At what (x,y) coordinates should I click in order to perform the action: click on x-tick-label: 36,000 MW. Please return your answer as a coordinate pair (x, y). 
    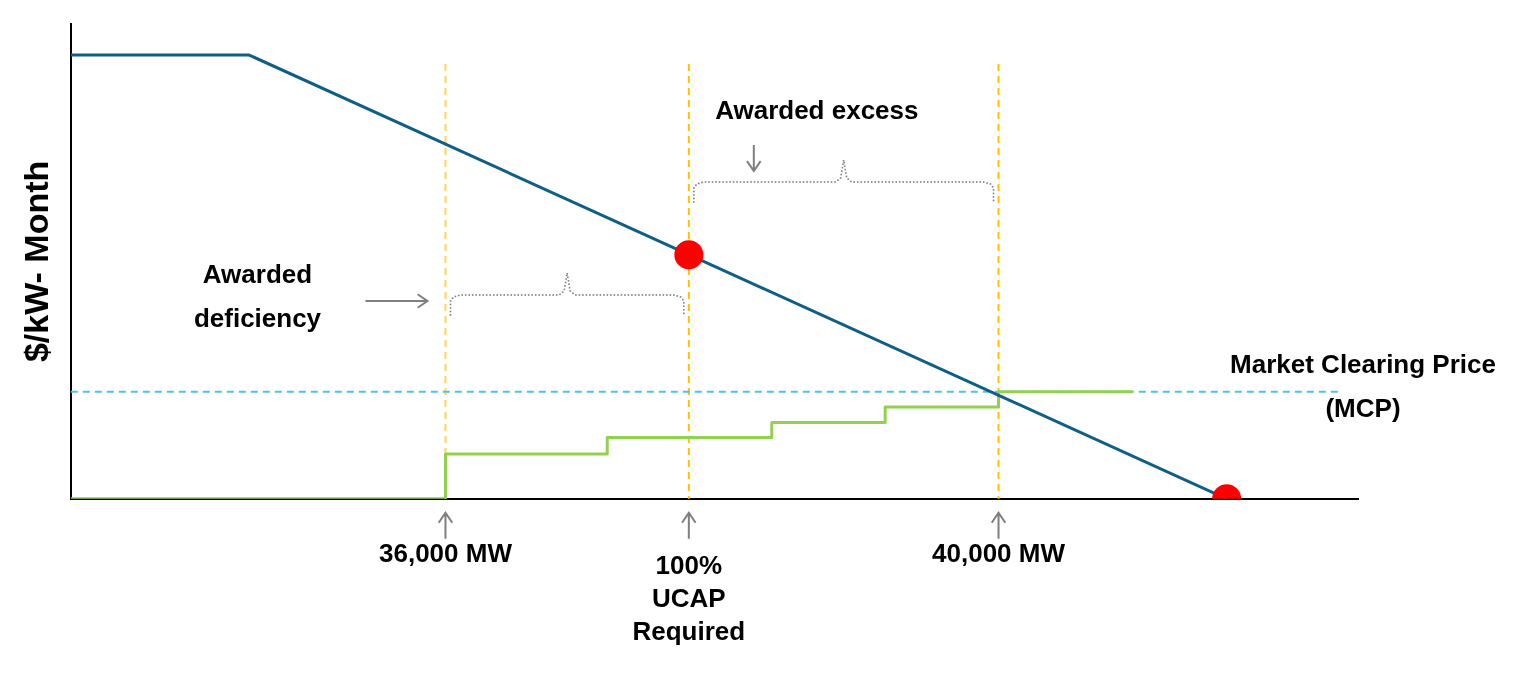
    Looking at the image, I should click on (446, 552).